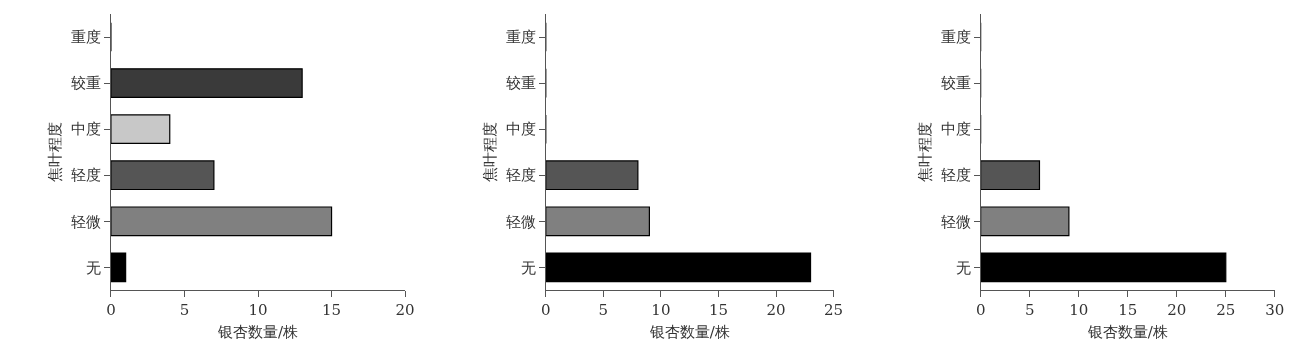 Image resolution: width=1314 pixels, height=357 pixels. Describe the element at coordinates (1275, 310) in the screenshot. I see `x-tick-label: 30` at that location.